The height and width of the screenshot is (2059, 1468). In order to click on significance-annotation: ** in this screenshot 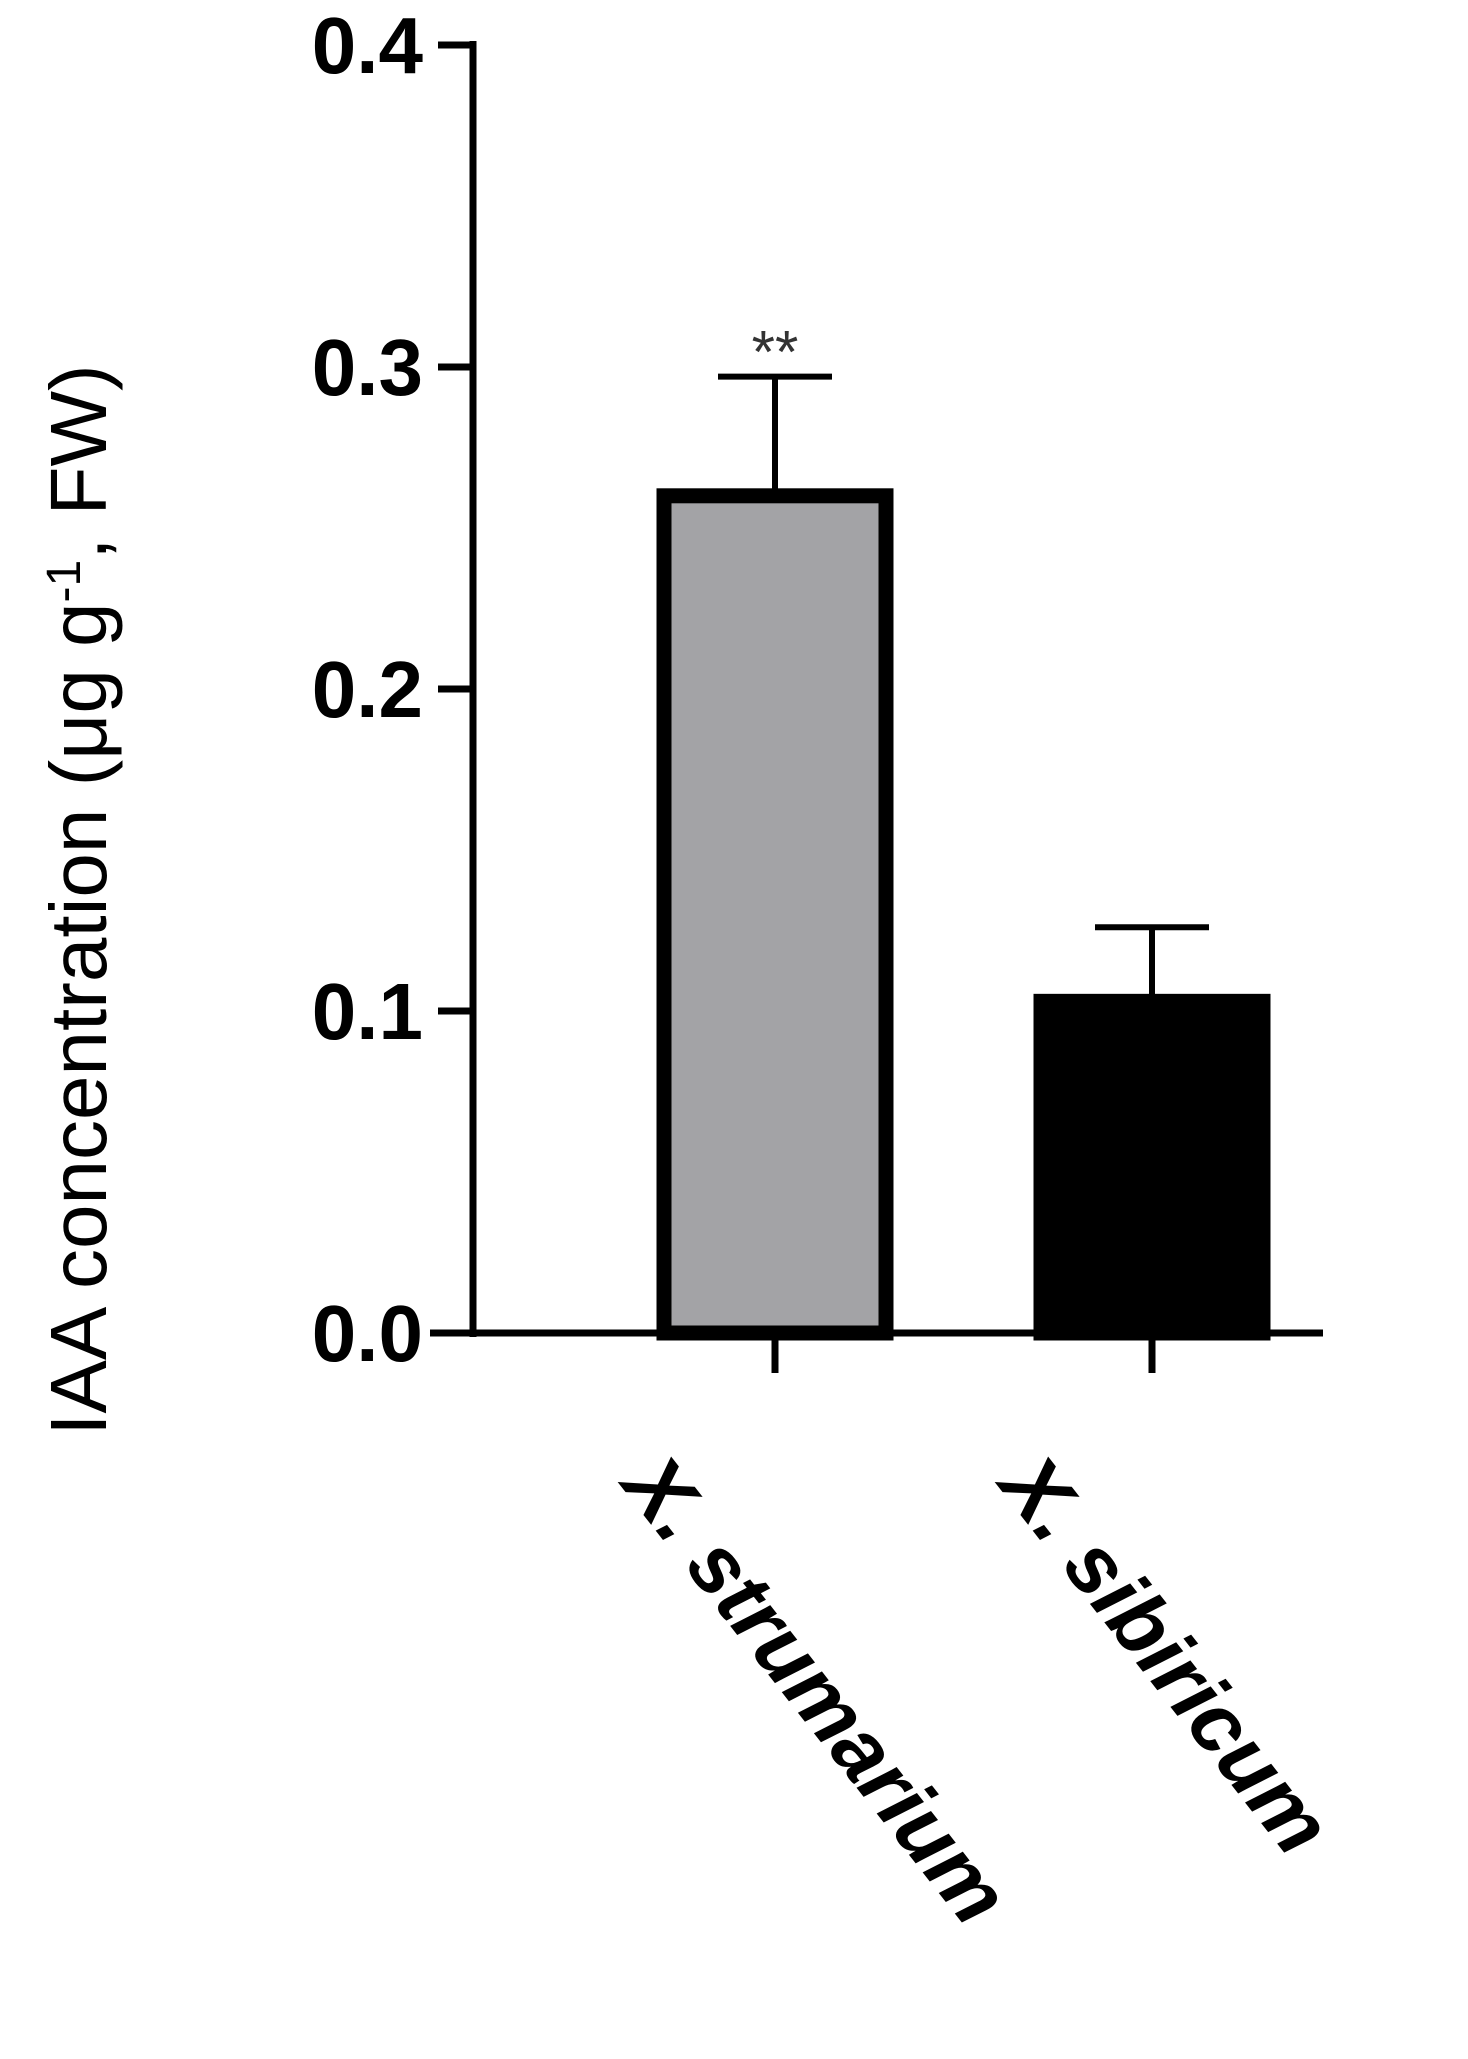, I will do `click(775, 352)`.